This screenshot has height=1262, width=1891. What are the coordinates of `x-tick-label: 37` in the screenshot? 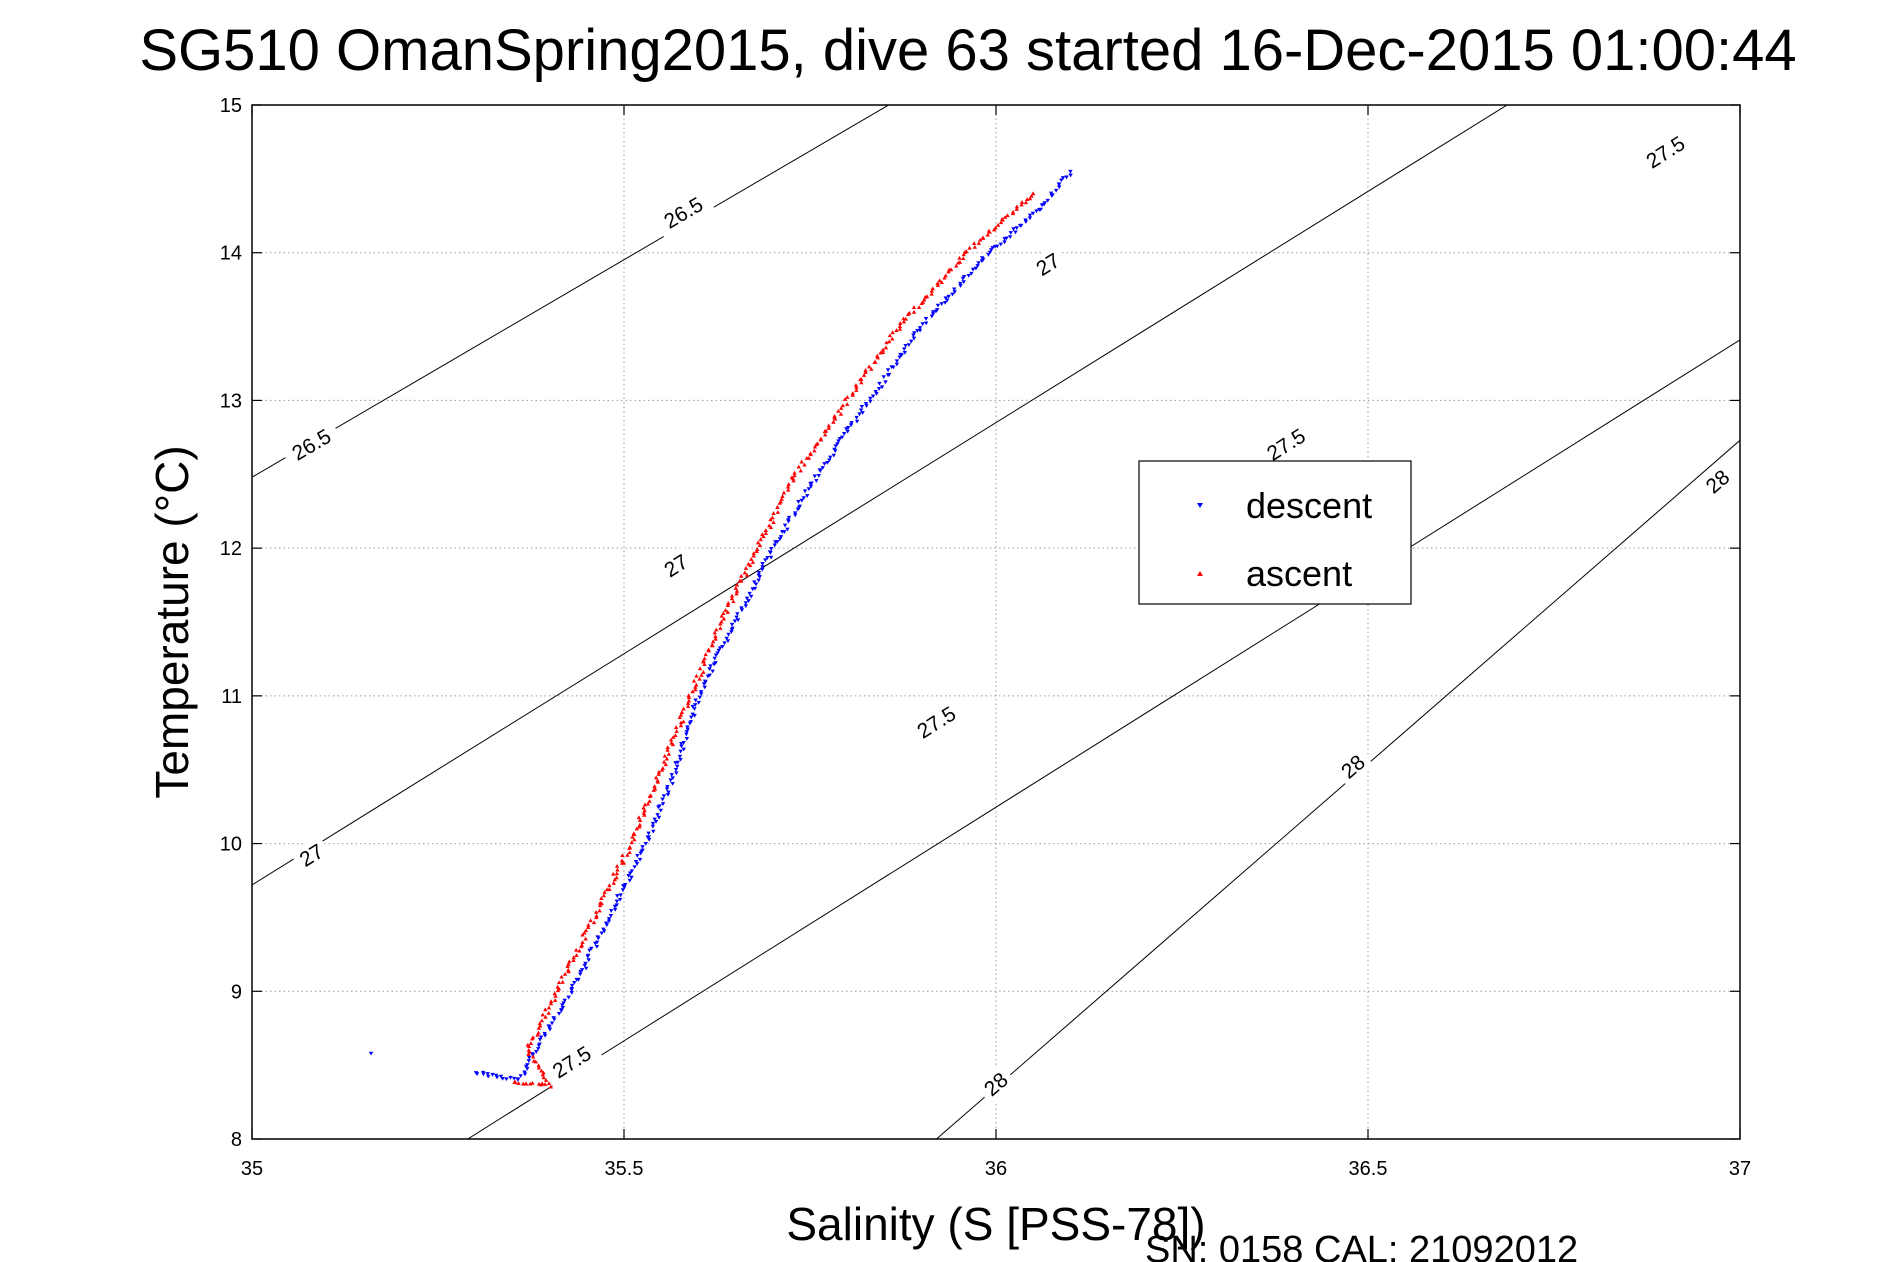 It's located at (1740, 1169).